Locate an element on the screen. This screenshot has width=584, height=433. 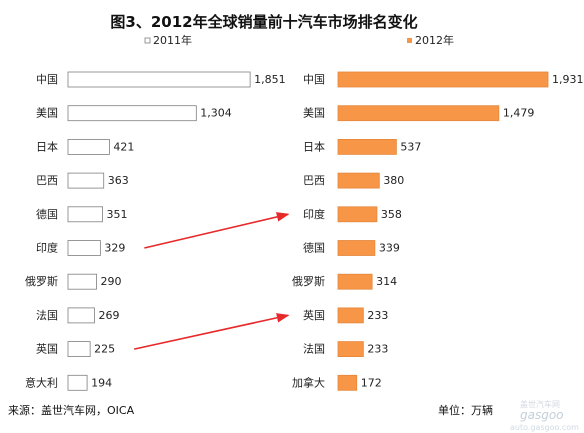
legend-2012: 2012年 is located at coordinates (430, 40).